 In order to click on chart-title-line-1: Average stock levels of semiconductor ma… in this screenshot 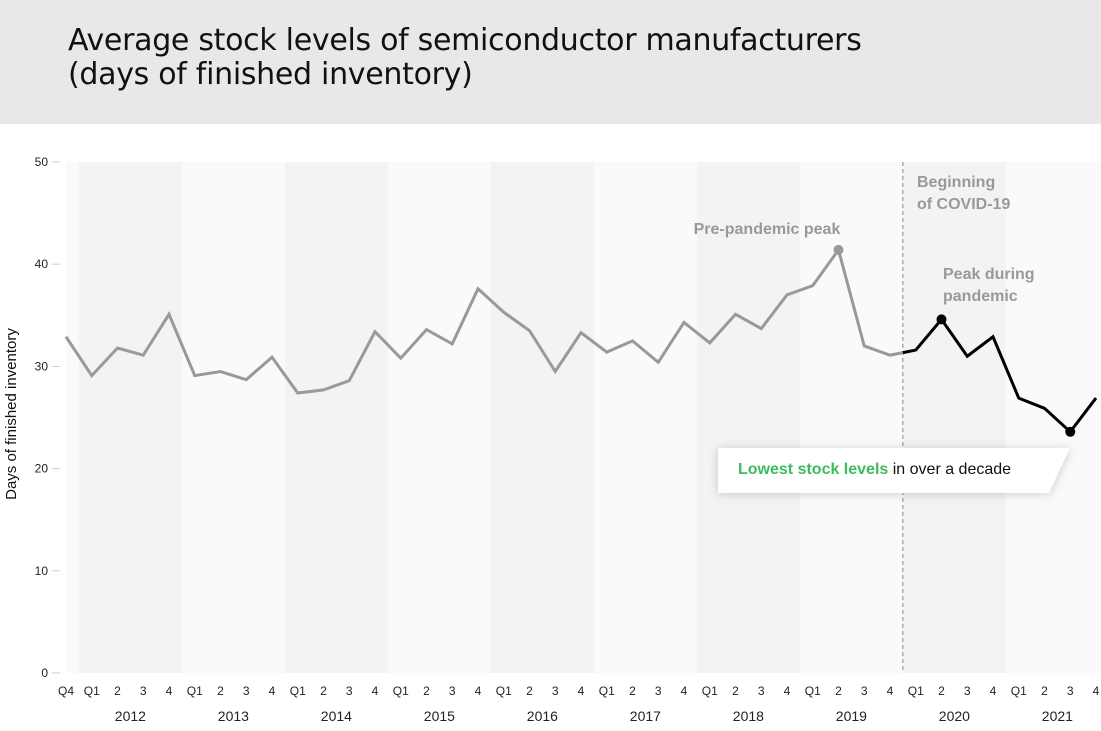, I will do `click(465, 40)`.